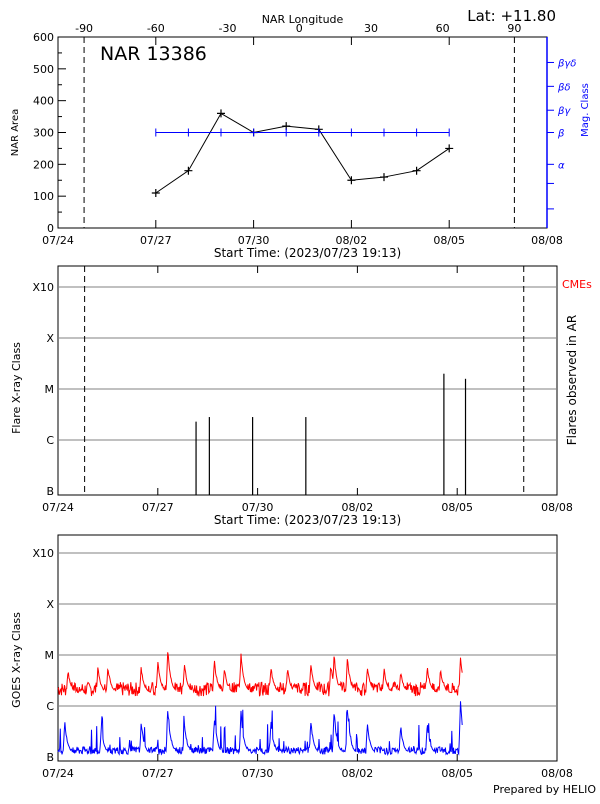  I want to click on y-axis-title: Flare X-ray Class, so click(16, 388).